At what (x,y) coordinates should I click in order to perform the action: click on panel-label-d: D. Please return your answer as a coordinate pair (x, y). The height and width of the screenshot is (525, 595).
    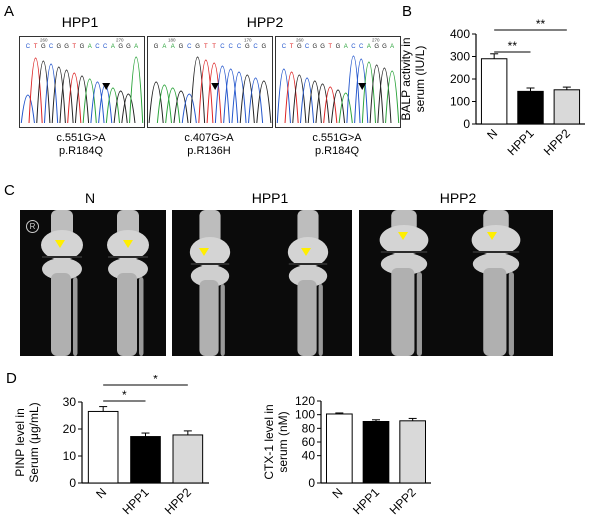
    Looking at the image, I should click on (11, 378).